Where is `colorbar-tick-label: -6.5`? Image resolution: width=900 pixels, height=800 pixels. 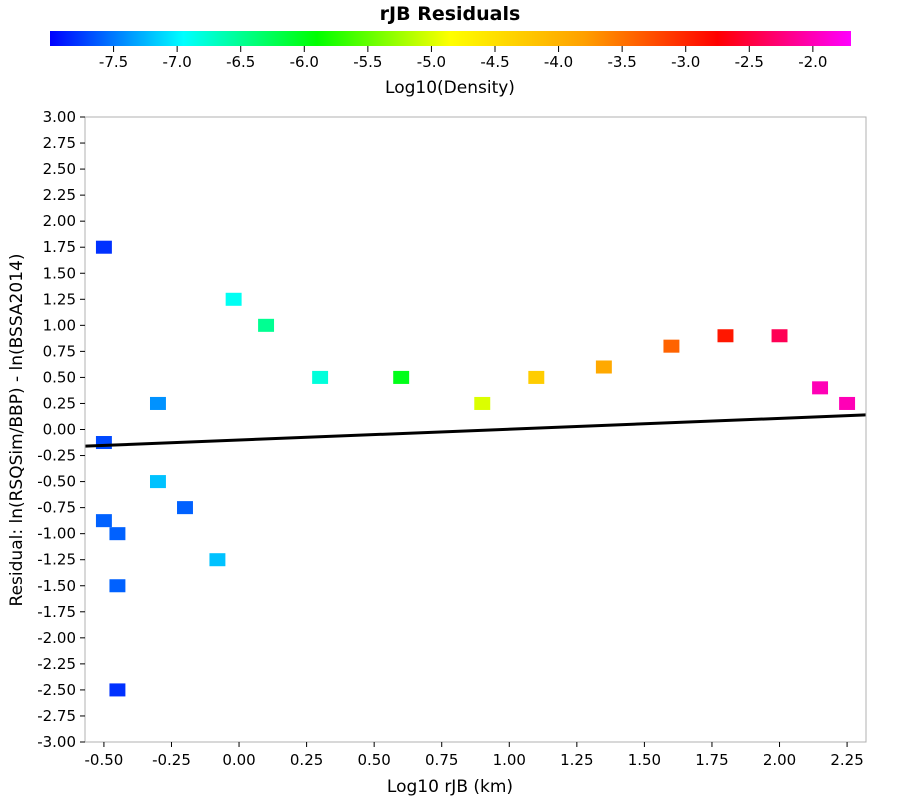
colorbar-tick-label: -6.5 is located at coordinates (240, 62).